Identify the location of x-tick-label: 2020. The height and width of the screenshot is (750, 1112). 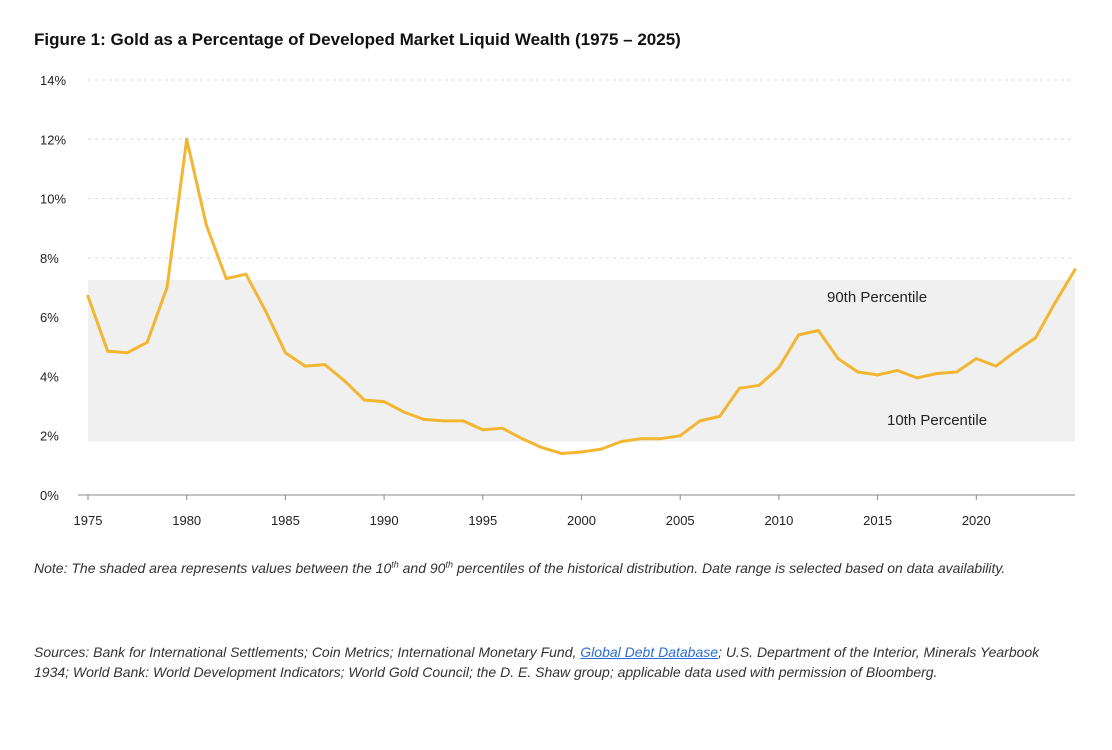
(976, 520).